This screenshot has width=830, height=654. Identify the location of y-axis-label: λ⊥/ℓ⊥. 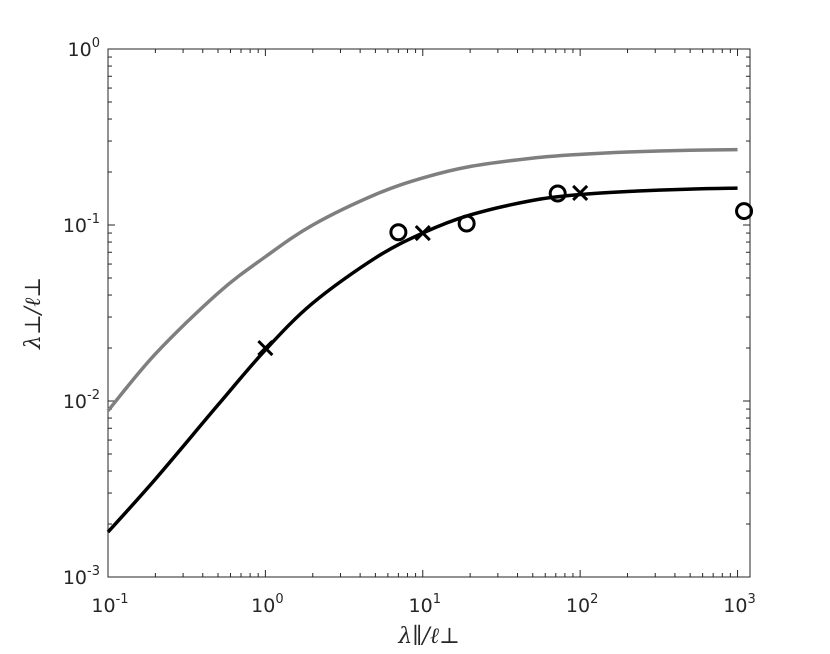
(33, 313).